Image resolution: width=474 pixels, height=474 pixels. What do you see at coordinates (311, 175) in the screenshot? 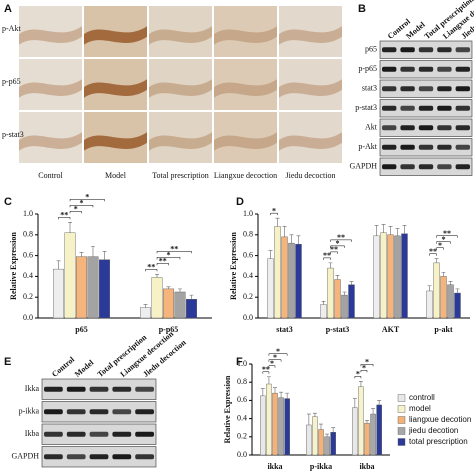
I see `col-label: Jiedu decoction` at bounding box center [311, 175].